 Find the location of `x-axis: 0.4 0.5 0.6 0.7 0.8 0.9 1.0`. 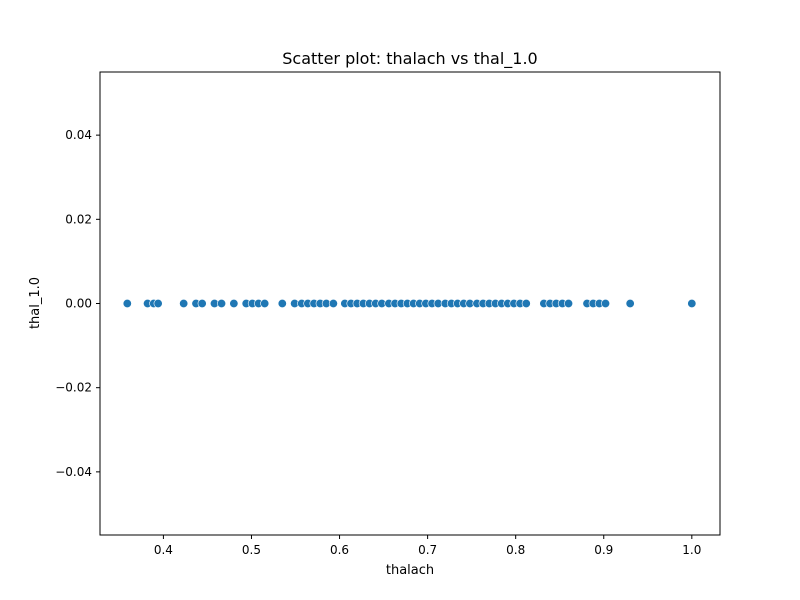

x-axis: 0.4 0.5 0.6 0.7 0.8 0.9 1.0 is located at coordinates (427, 546).